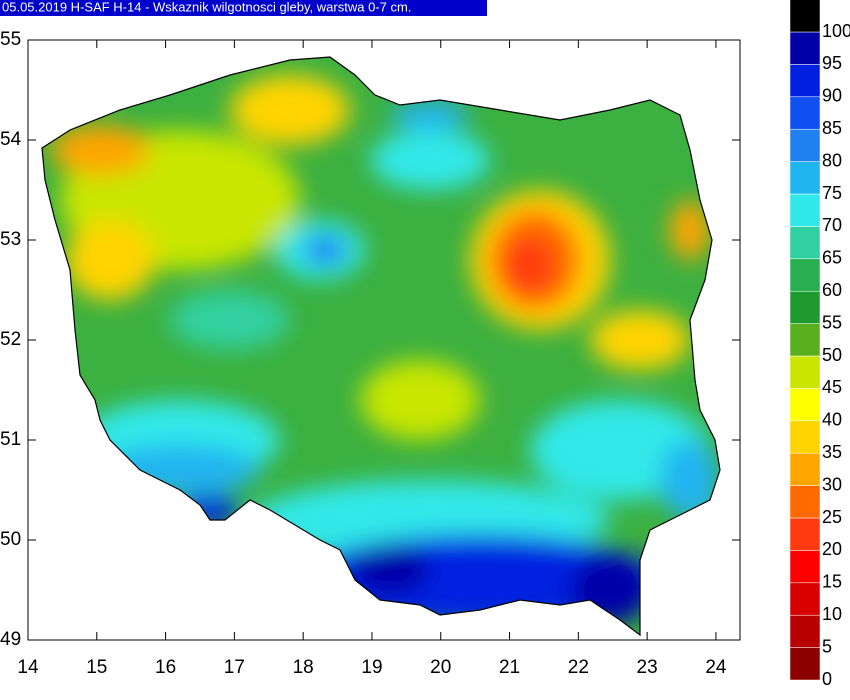 The width and height of the screenshot is (850, 700). Describe the element at coordinates (10, 239) in the screenshot. I see `y-tick-label: 53` at that location.